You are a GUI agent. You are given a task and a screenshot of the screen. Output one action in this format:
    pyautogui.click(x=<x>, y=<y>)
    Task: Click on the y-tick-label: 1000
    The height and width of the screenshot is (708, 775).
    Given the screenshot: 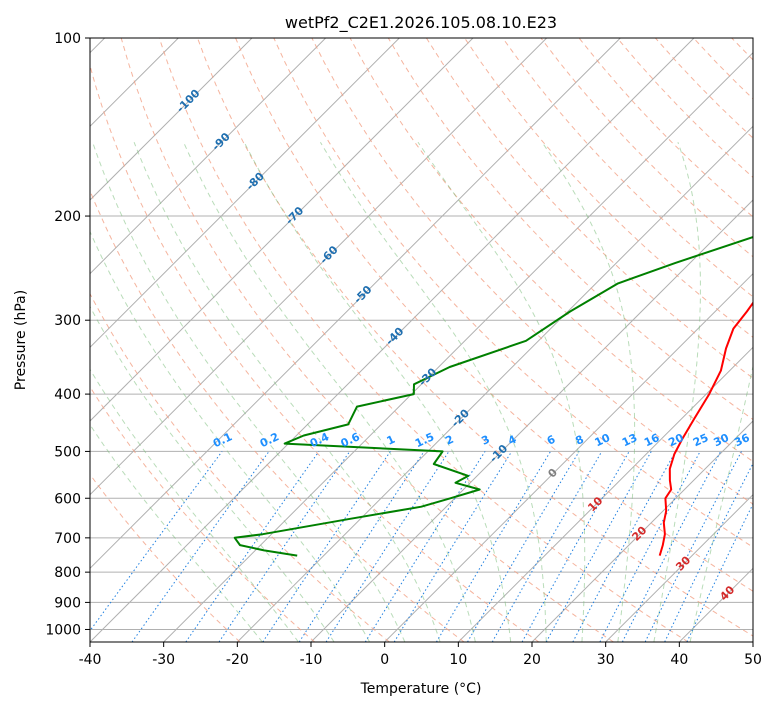 What is the action you would take?
    pyautogui.click(x=63, y=630)
    